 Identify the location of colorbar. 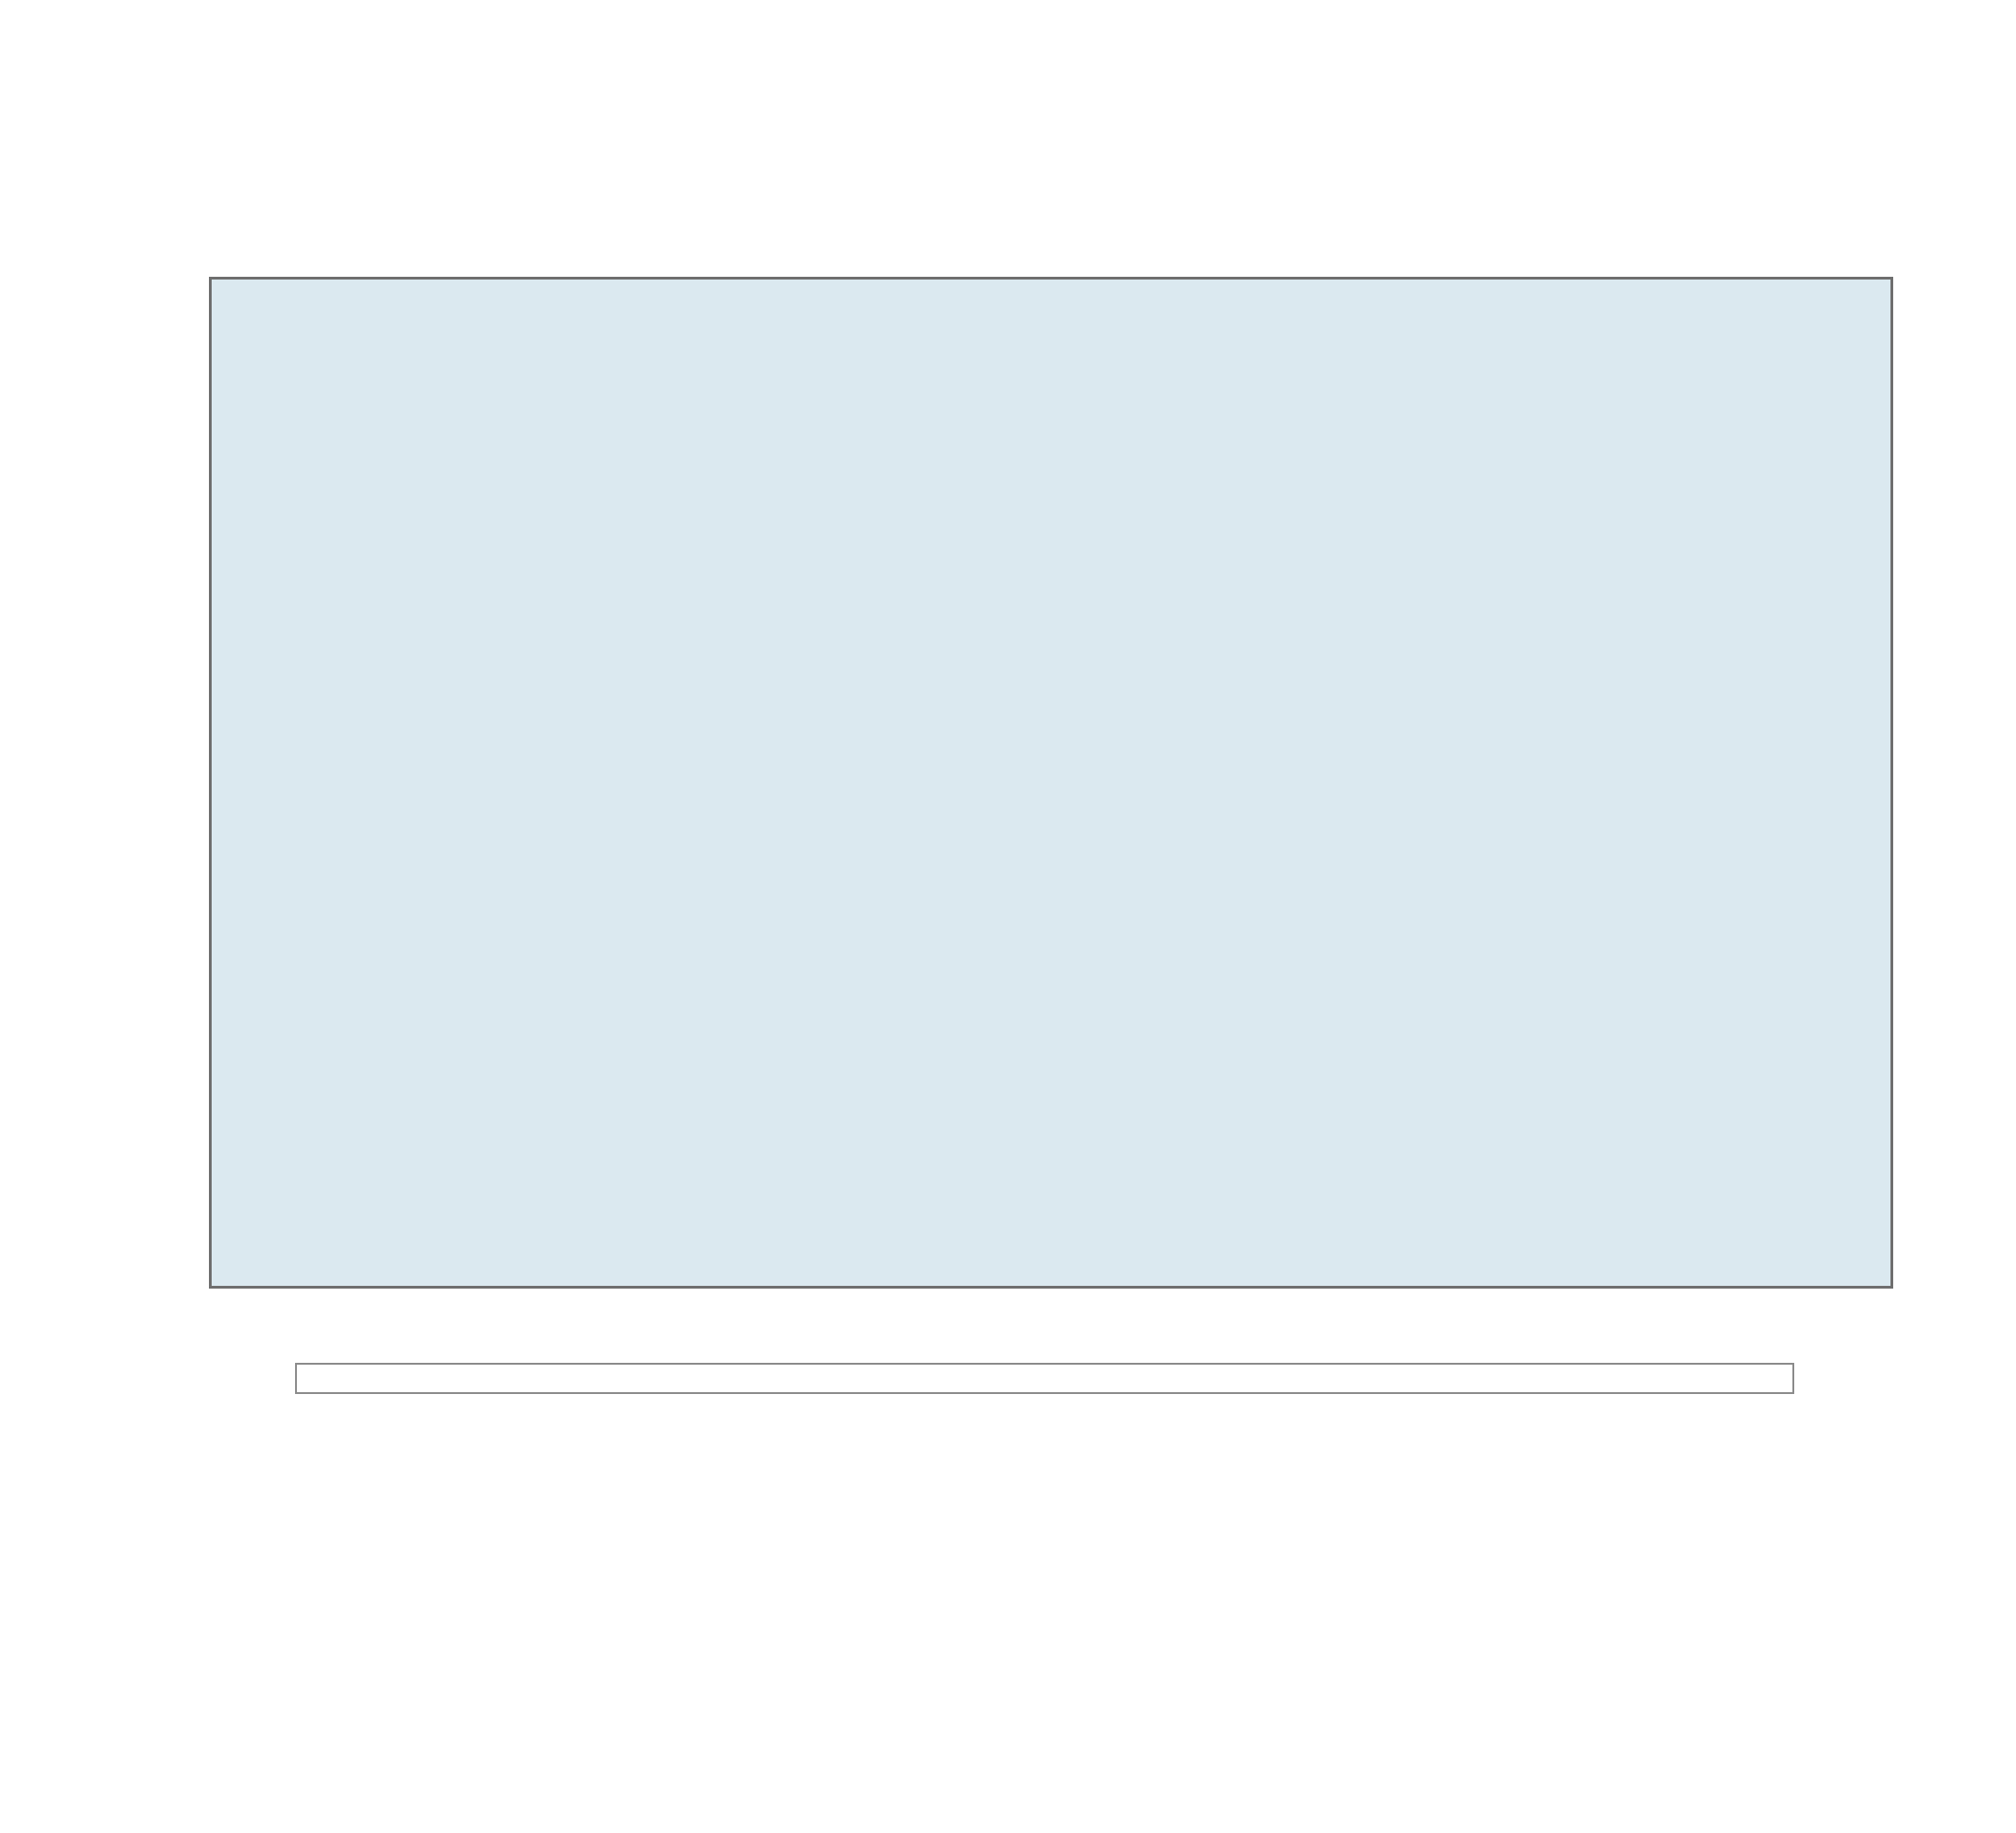
(1044, 1378).